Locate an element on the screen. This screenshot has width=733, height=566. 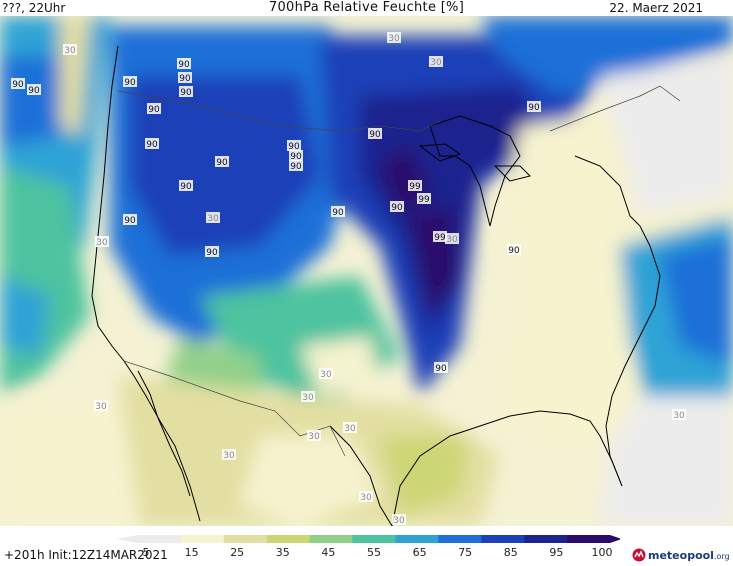
legend-under-arrow is located at coordinates (127, 539).